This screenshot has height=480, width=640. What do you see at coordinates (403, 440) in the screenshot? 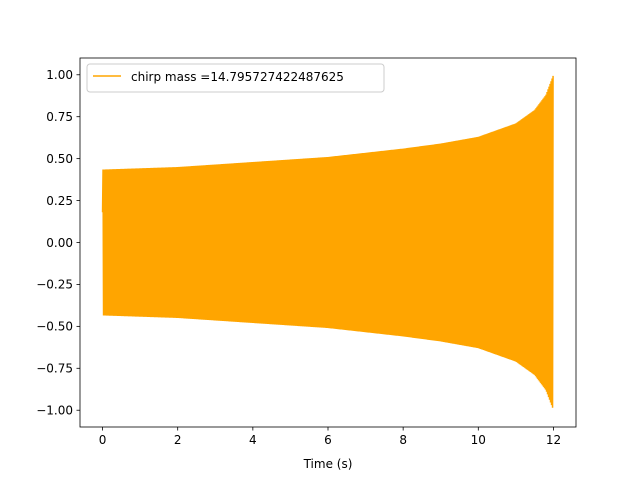
I see `x-tick-label: 8` at bounding box center [403, 440].